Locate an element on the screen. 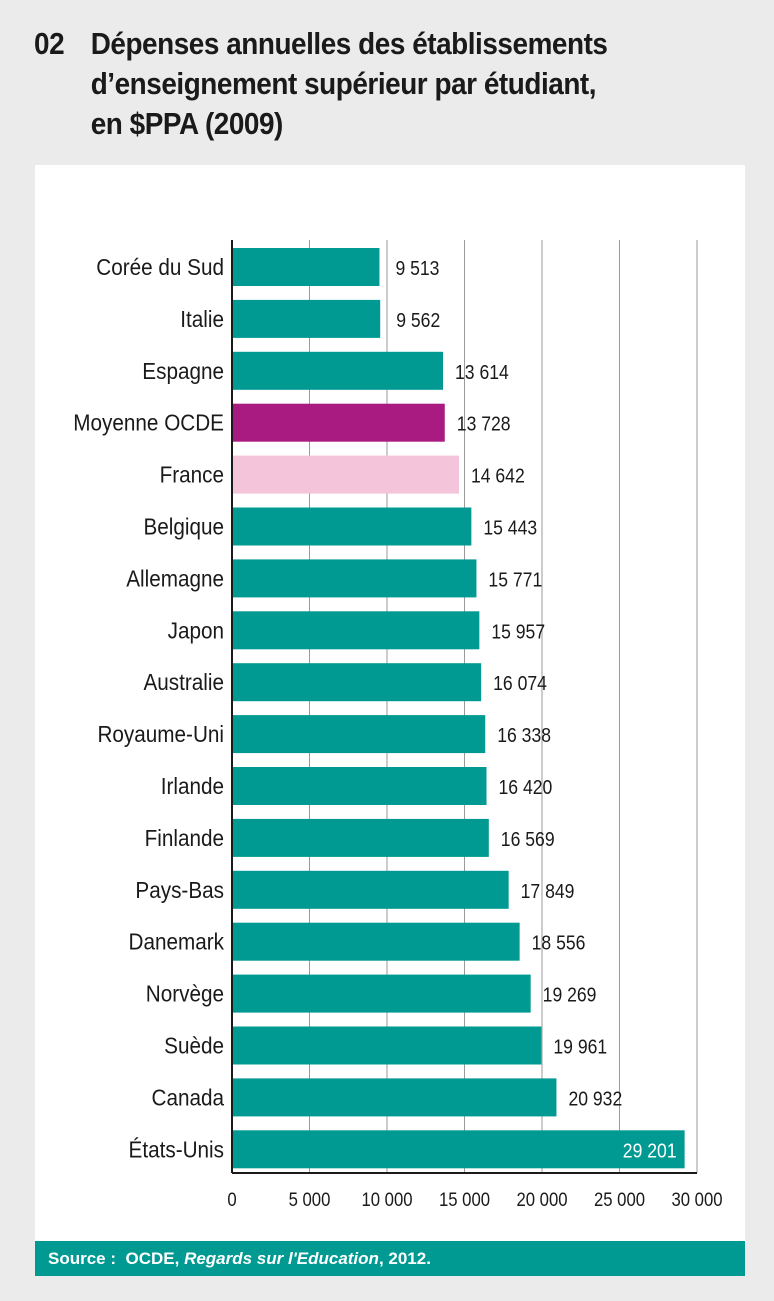  source-org: OCDE, is located at coordinates (152, 1258).